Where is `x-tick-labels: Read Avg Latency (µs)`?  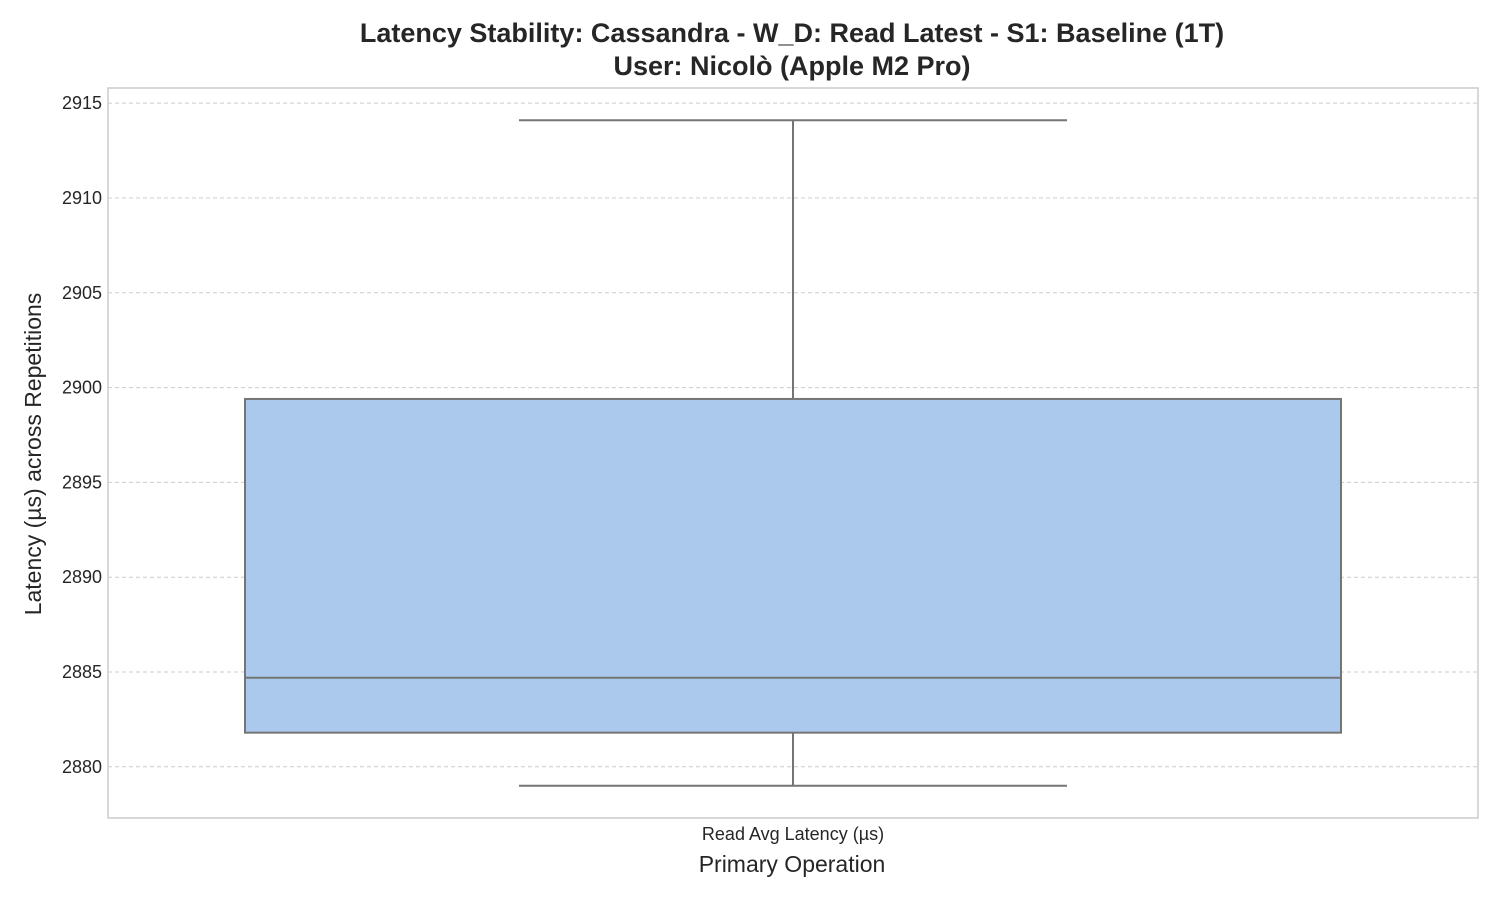
x-tick-labels: Read Avg Latency (µs) is located at coordinates (793, 834).